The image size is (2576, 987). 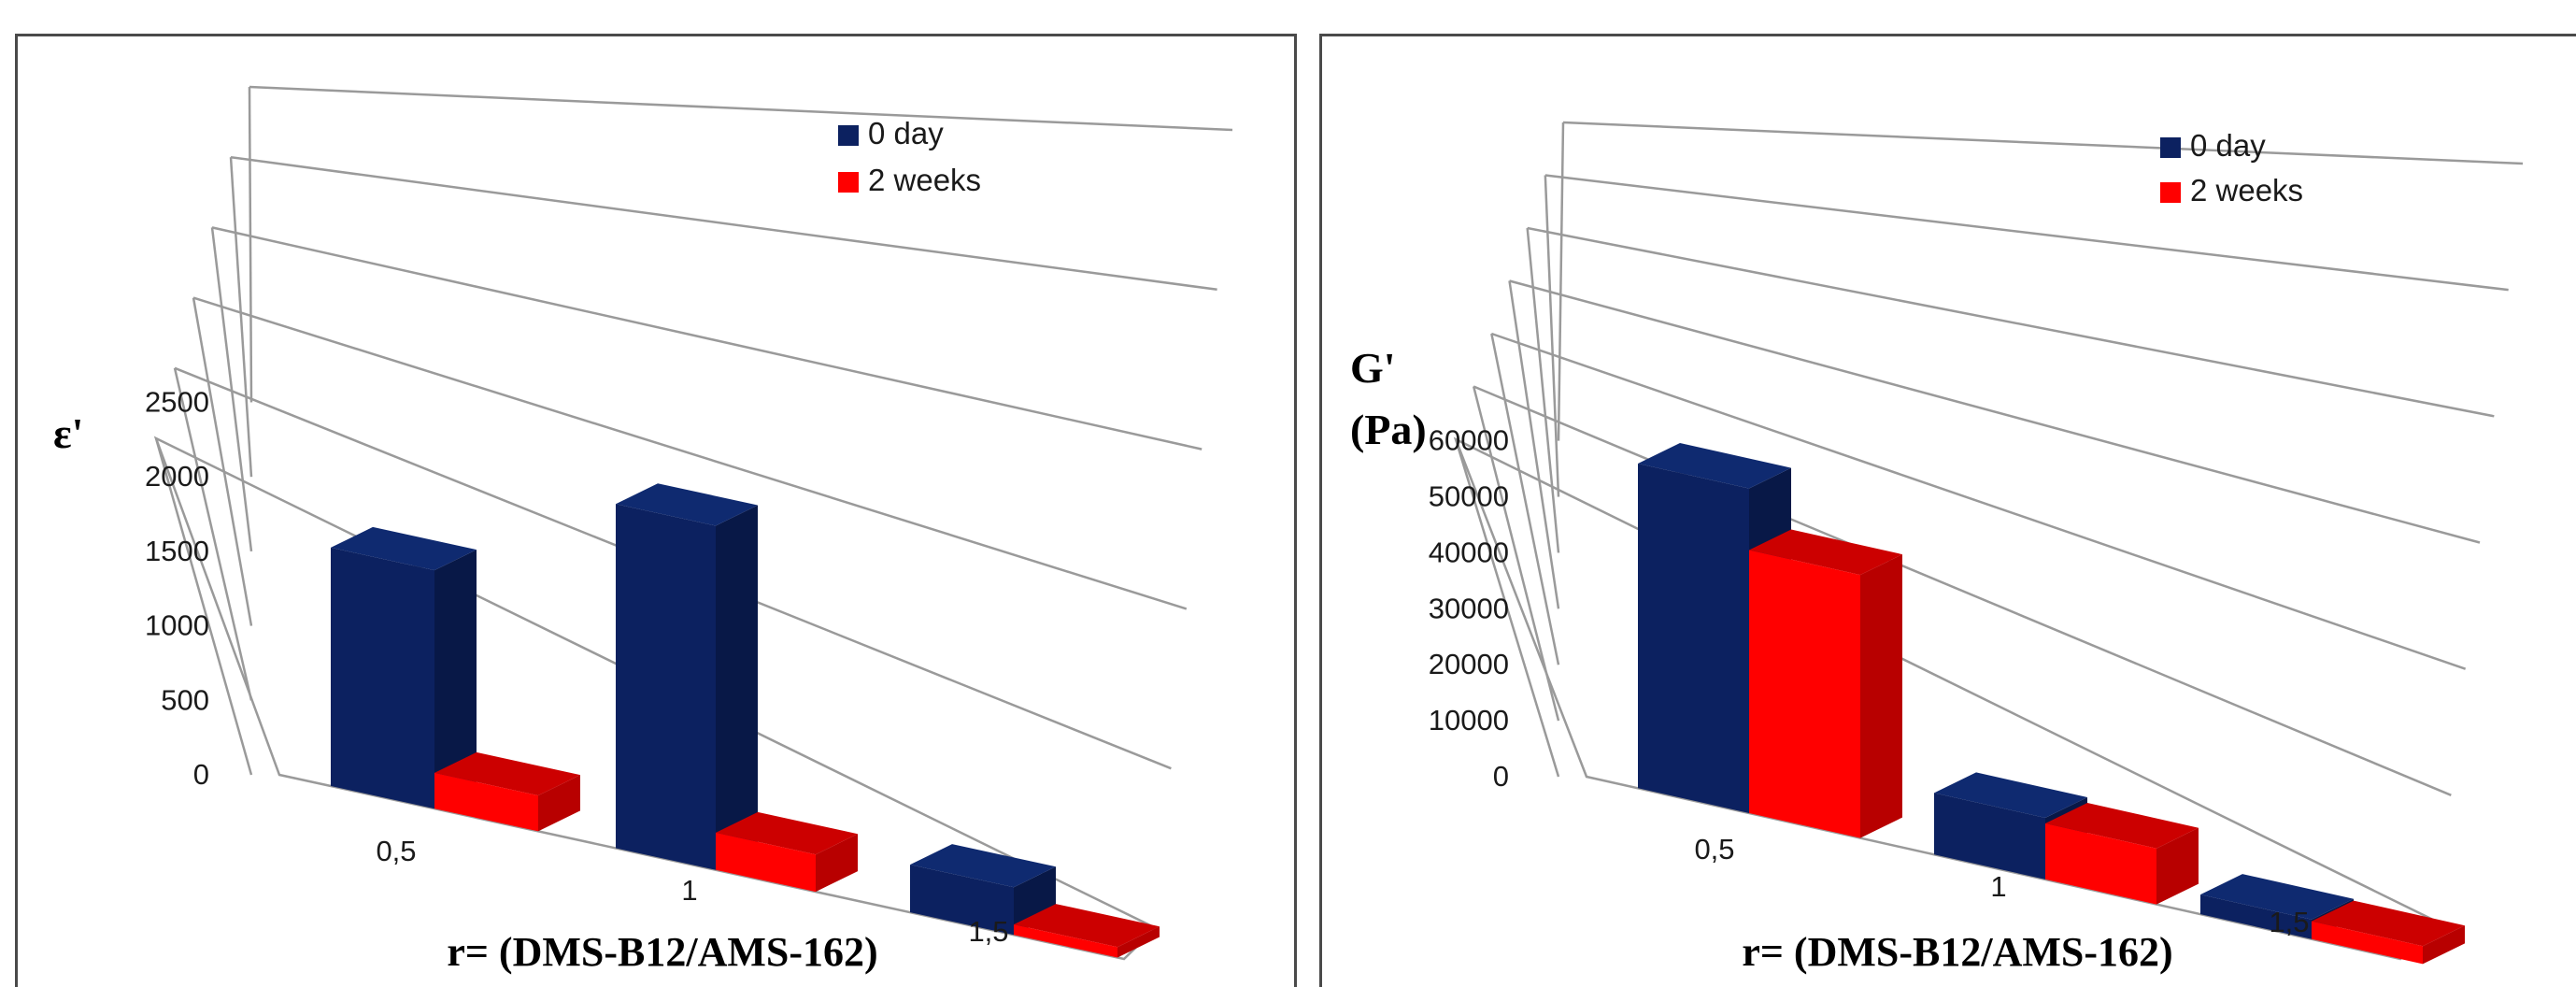 I want to click on y-tick-label: 2500, so click(x=177, y=401).